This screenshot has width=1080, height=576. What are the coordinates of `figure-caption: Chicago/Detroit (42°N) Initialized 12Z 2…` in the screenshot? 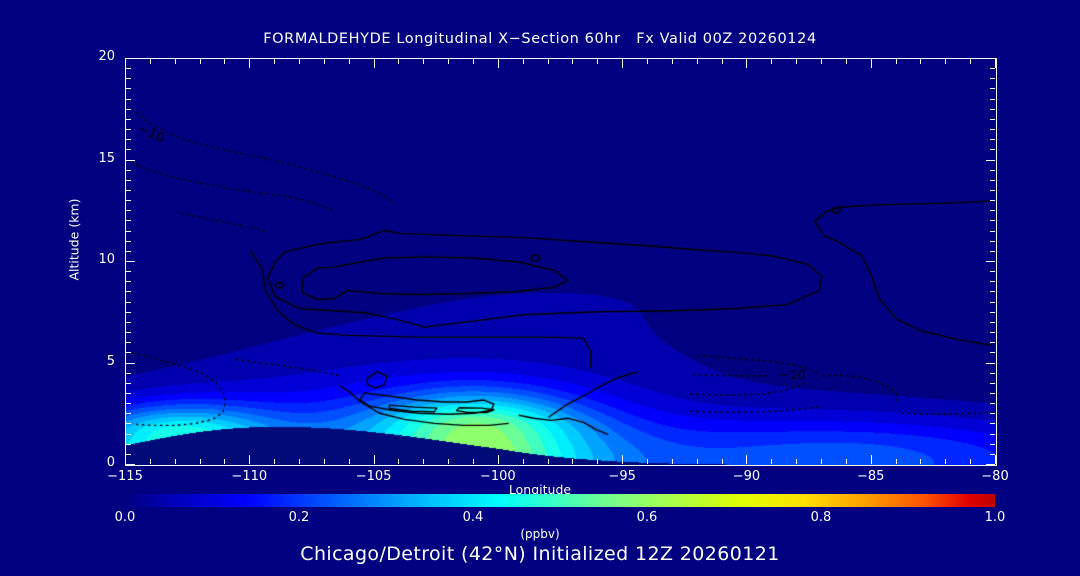 It's located at (540, 554).